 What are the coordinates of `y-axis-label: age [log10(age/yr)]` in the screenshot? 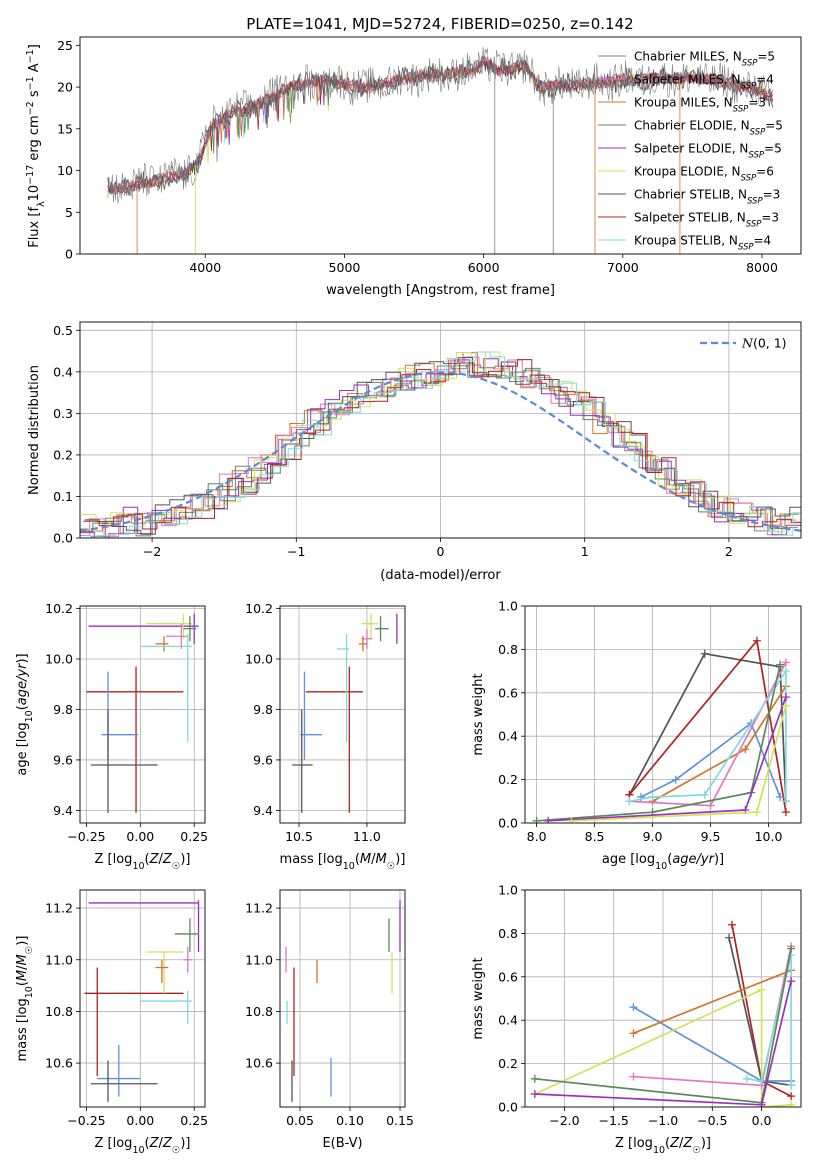 It's located at (25, 714).